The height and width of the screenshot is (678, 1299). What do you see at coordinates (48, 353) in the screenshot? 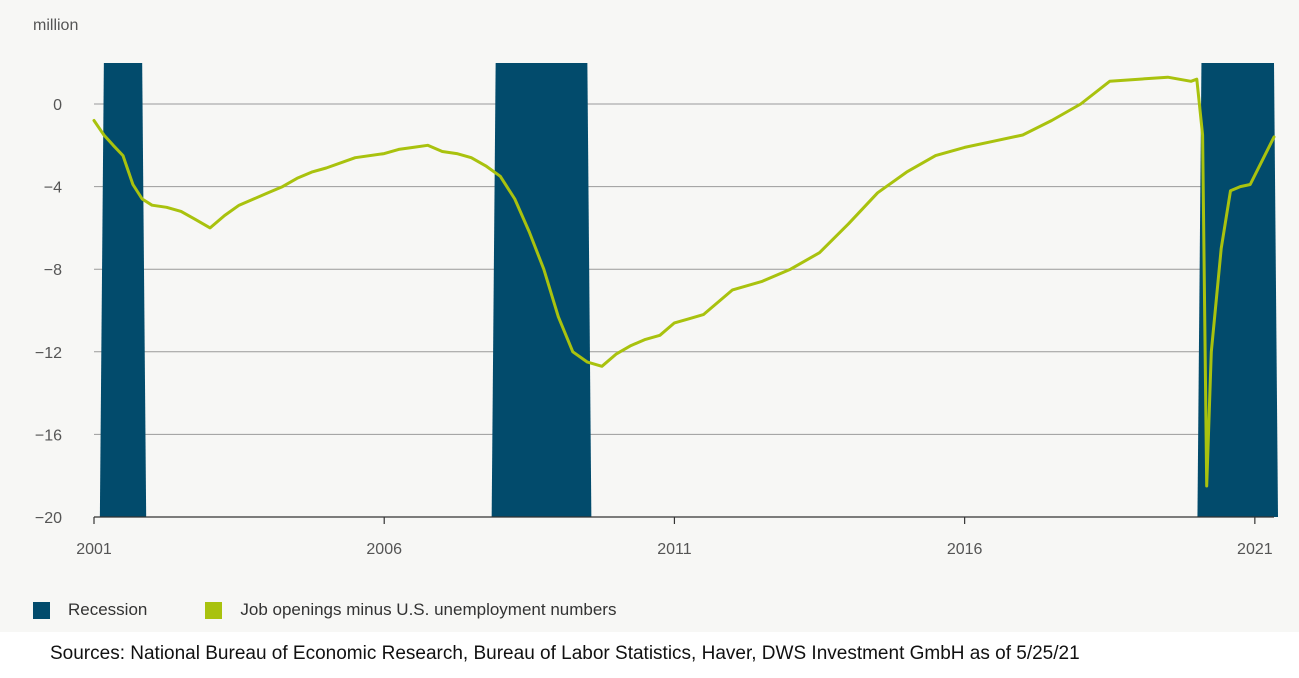
I see `y-tick-label: −12` at bounding box center [48, 353].